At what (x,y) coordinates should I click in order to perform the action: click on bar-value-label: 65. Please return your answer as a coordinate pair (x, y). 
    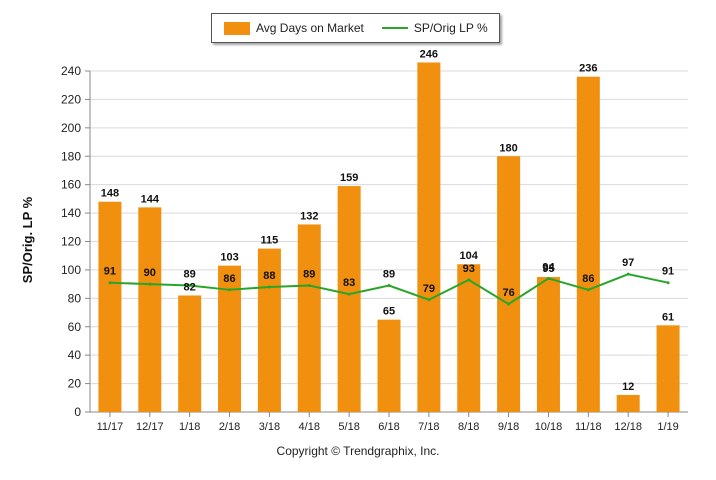
    Looking at the image, I should click on (389, 312).